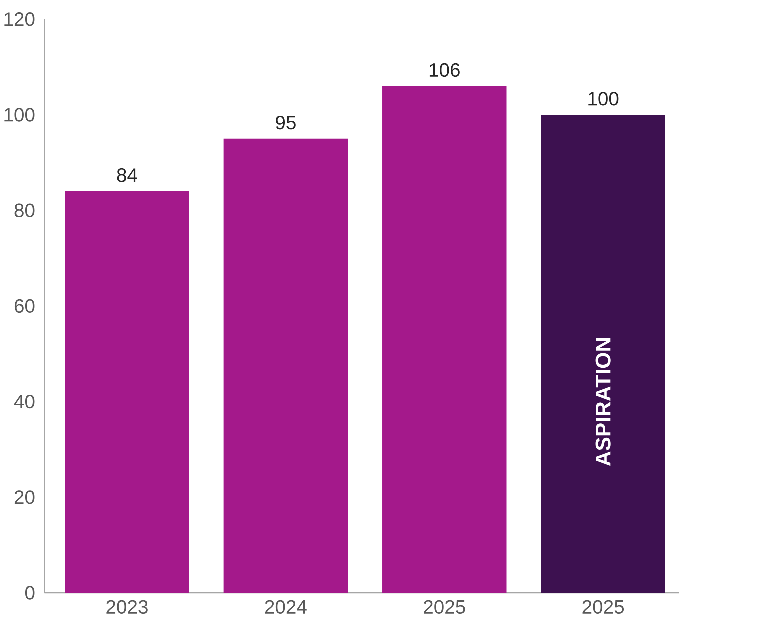 The height and width of the screenshot is (637, 762). Describe the element at coordinates (19, 115) in the screenshot. I see `y-tick-label: 100` at that location.